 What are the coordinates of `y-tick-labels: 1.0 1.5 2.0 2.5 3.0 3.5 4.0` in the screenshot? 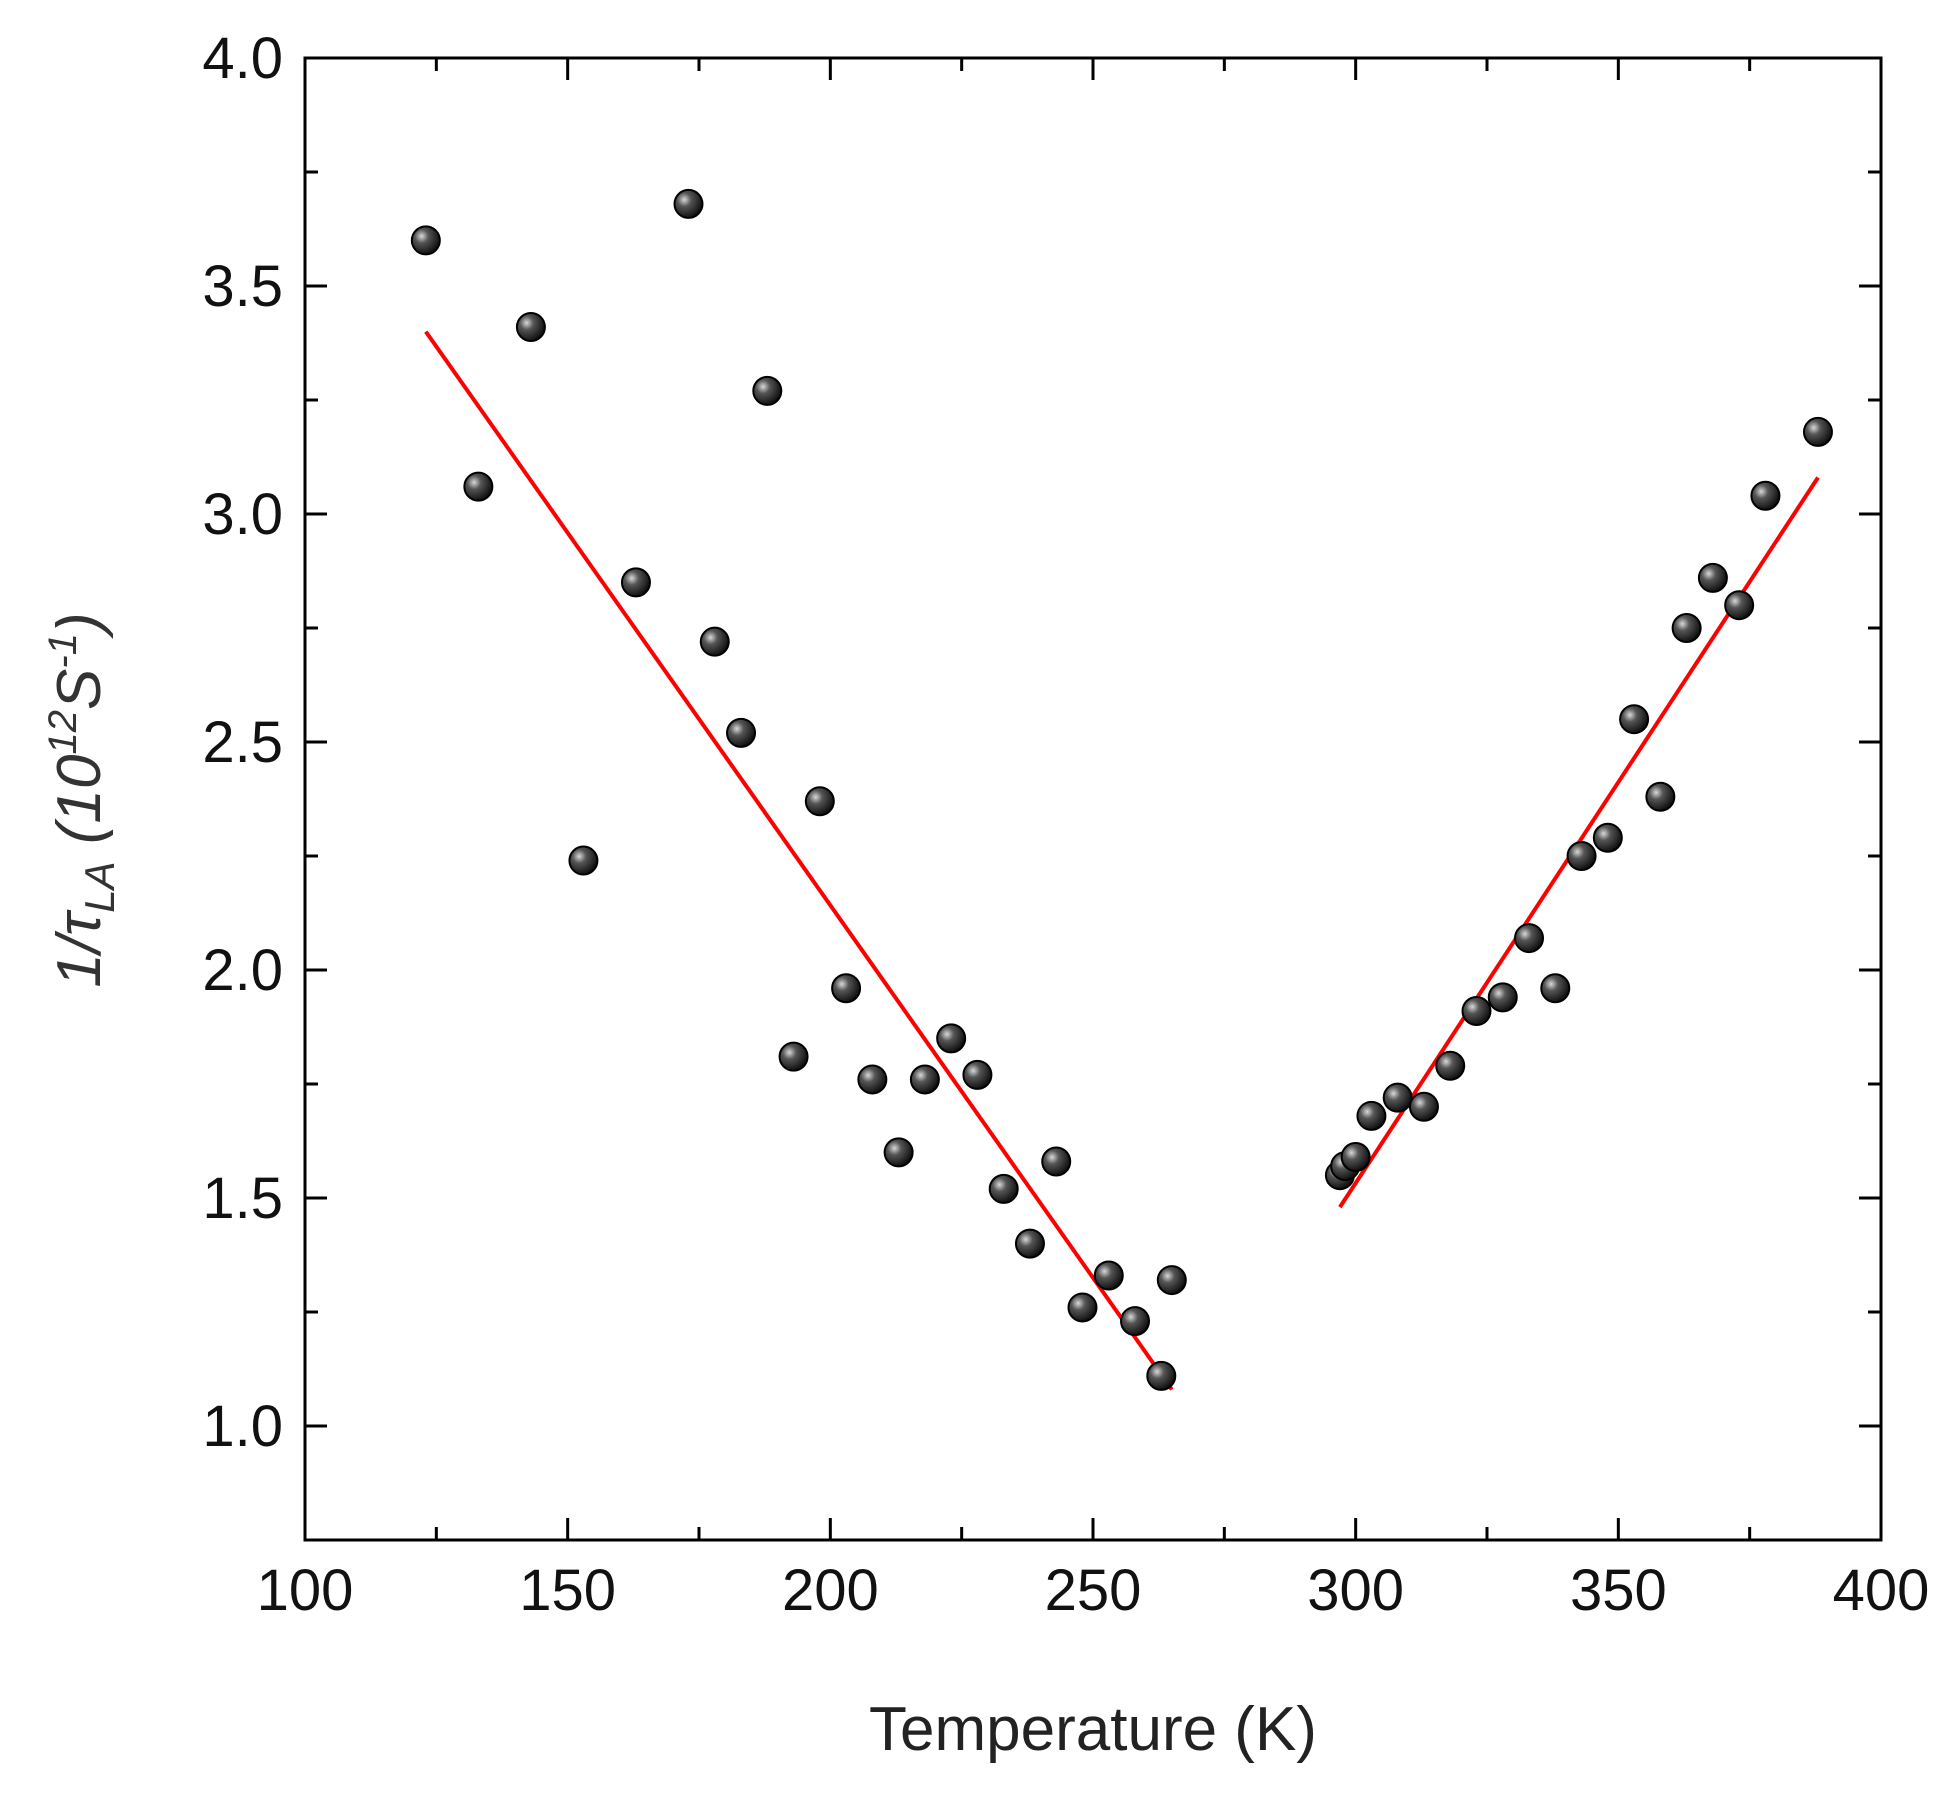 It's located at (242, 742).